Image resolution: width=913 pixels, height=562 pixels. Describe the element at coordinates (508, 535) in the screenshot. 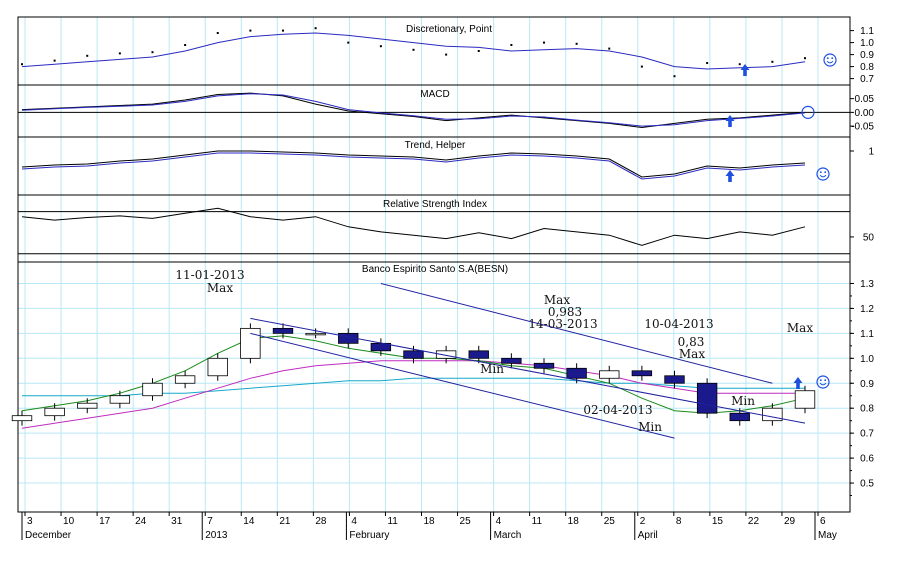

I see `x-month-label: March` at that location.